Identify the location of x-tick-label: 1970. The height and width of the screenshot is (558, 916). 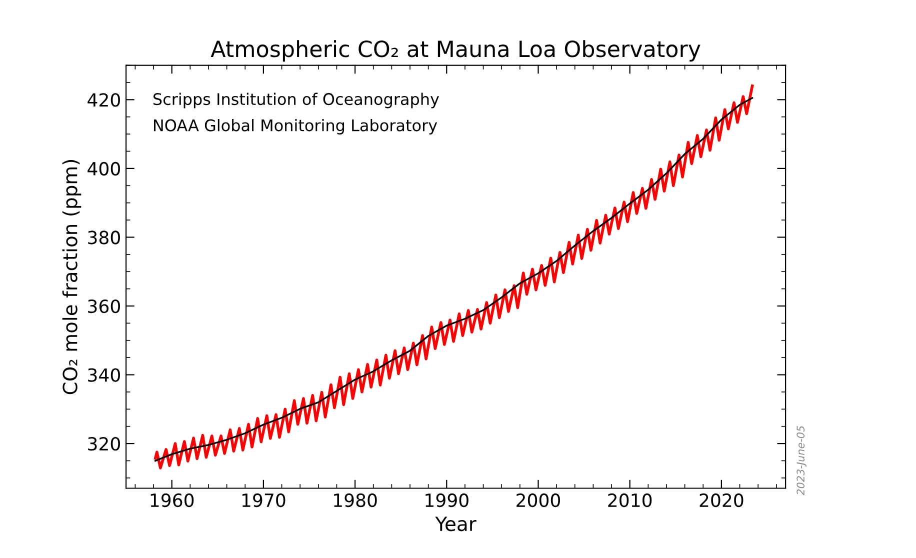
(264, 500).